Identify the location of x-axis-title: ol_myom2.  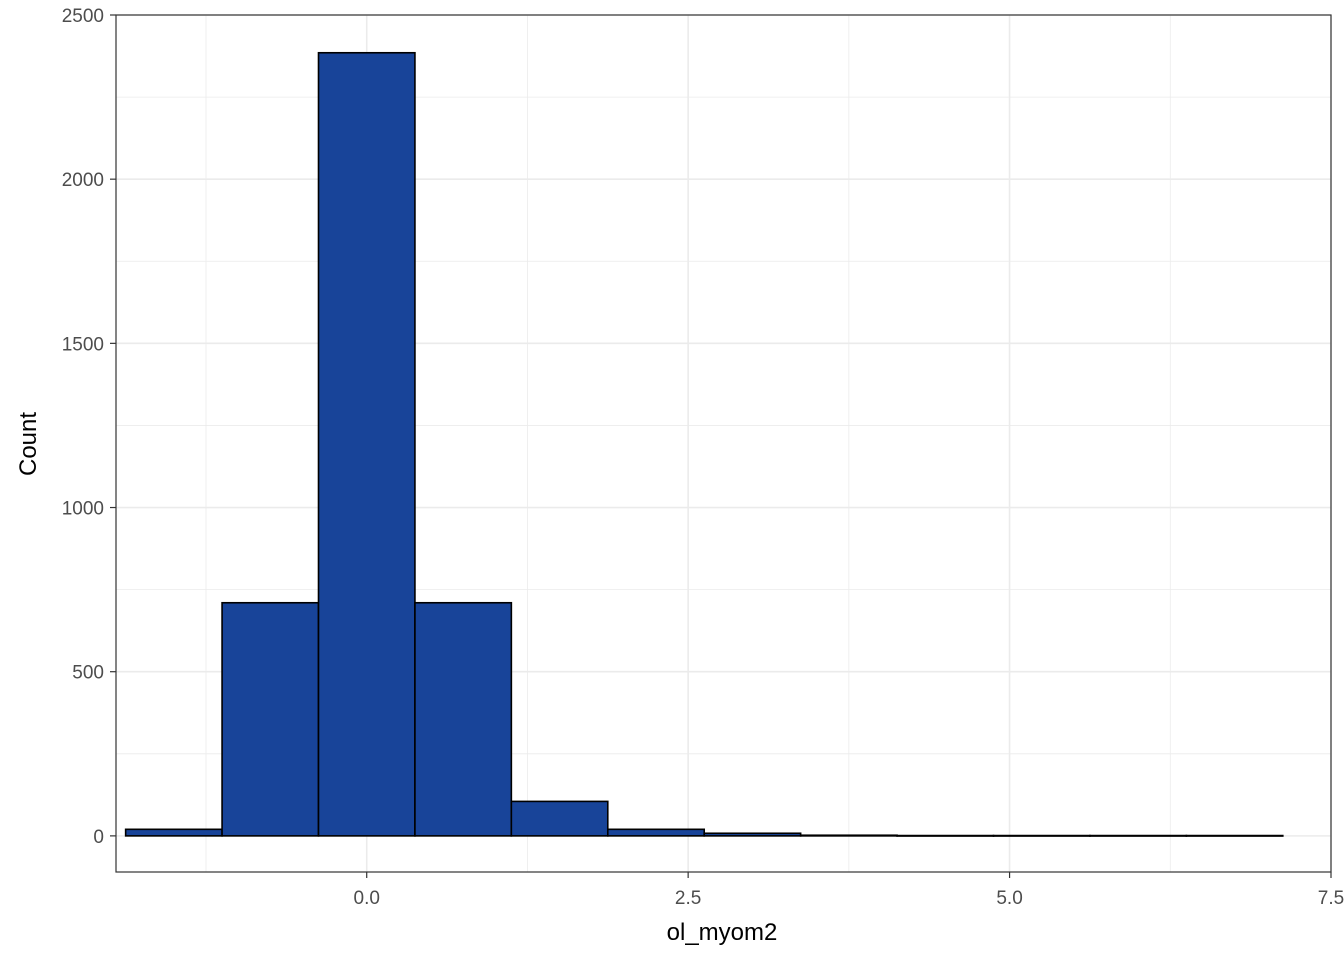
(722, 932).